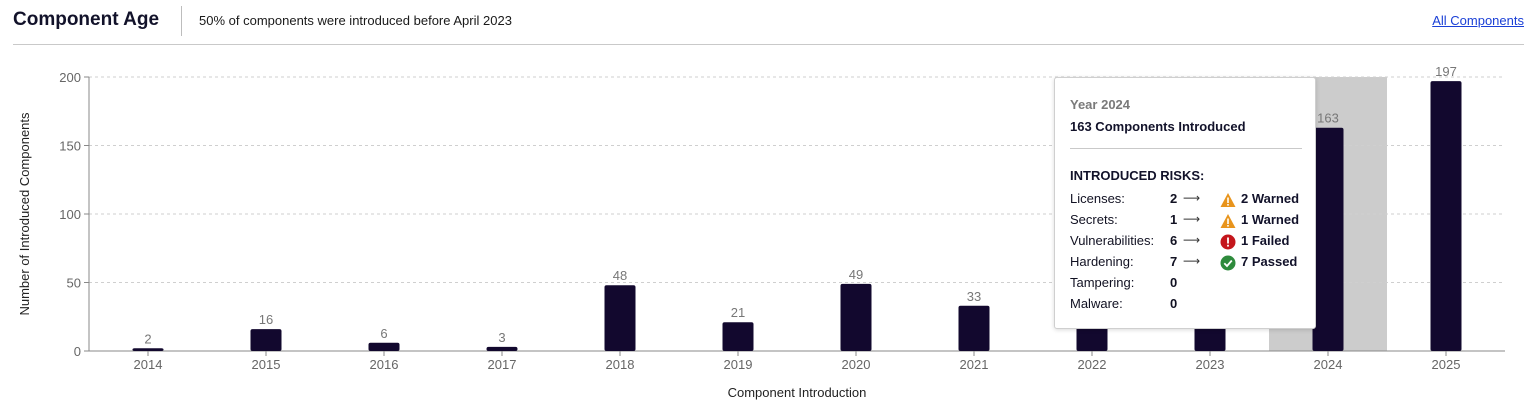 The image size is (1531, 405). Describe the element at coordinates (383, 333) in the screenshot. I see `data-label: 6` at that location.